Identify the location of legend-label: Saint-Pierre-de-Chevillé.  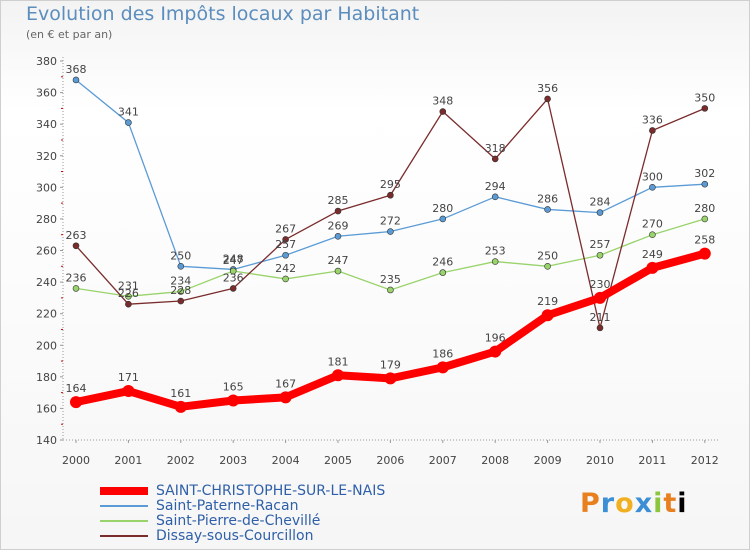
(238, 521).